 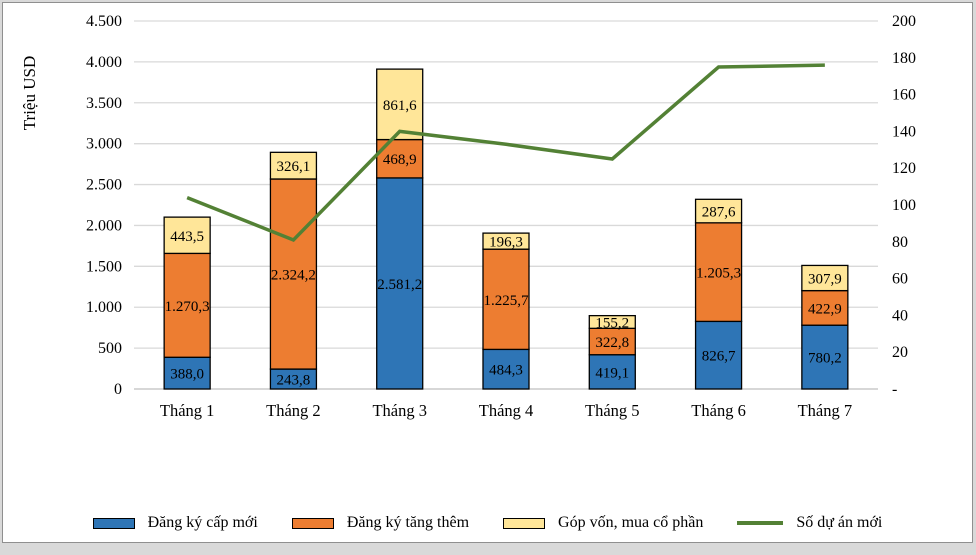 I want to click on legend-item-gop-von-mua-co-phan: Góp vốn, mua cổ phần, so click(x=603, y=523).